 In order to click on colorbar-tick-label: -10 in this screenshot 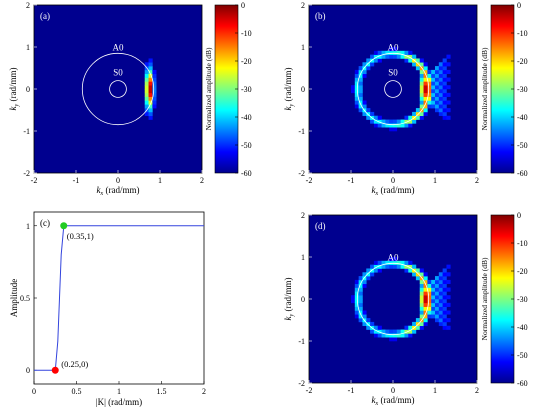, I will do `click(522, 243)`.